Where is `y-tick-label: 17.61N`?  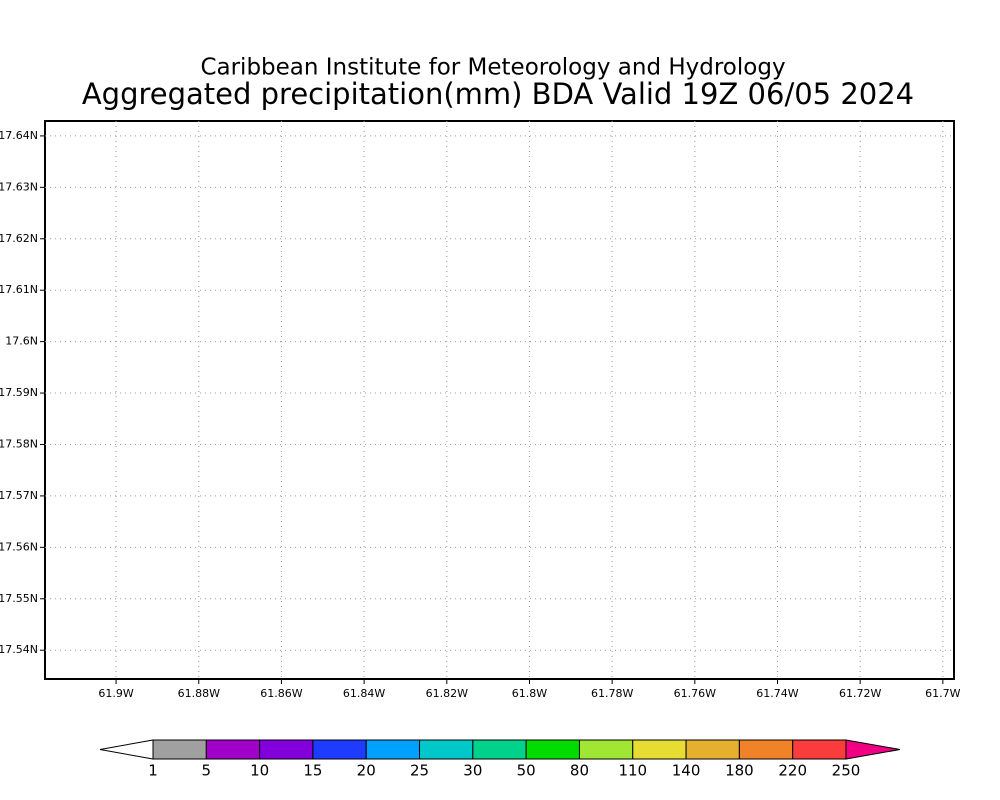 y-tick-label: 17.61N is located at coordinates (19, 289).